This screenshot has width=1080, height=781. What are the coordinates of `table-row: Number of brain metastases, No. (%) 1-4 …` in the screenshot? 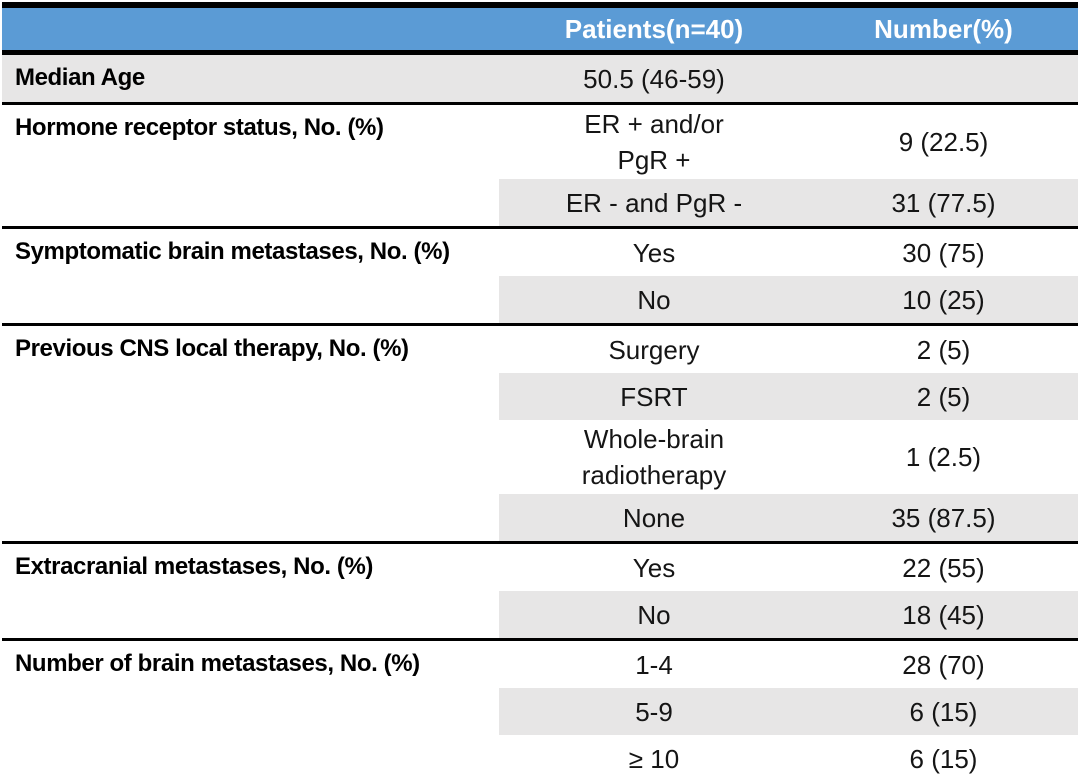 It's located at (540, 664).